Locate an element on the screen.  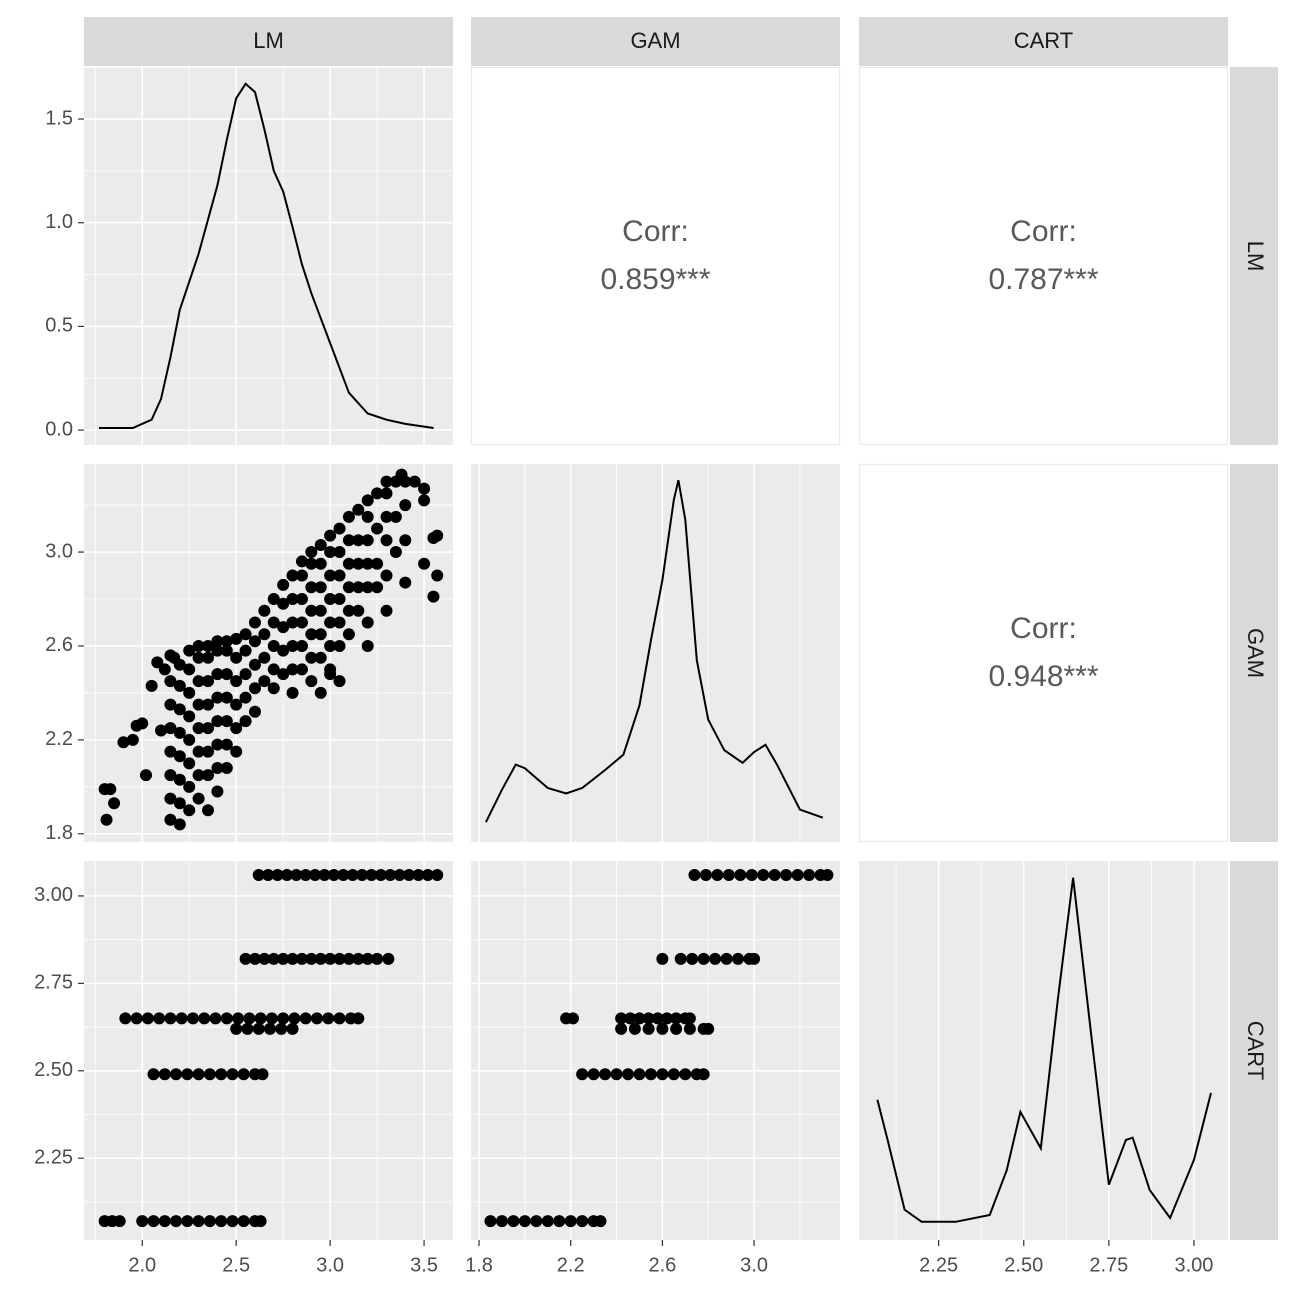
x-tick-label: 2.6 is located at coordinates (662, 1265).